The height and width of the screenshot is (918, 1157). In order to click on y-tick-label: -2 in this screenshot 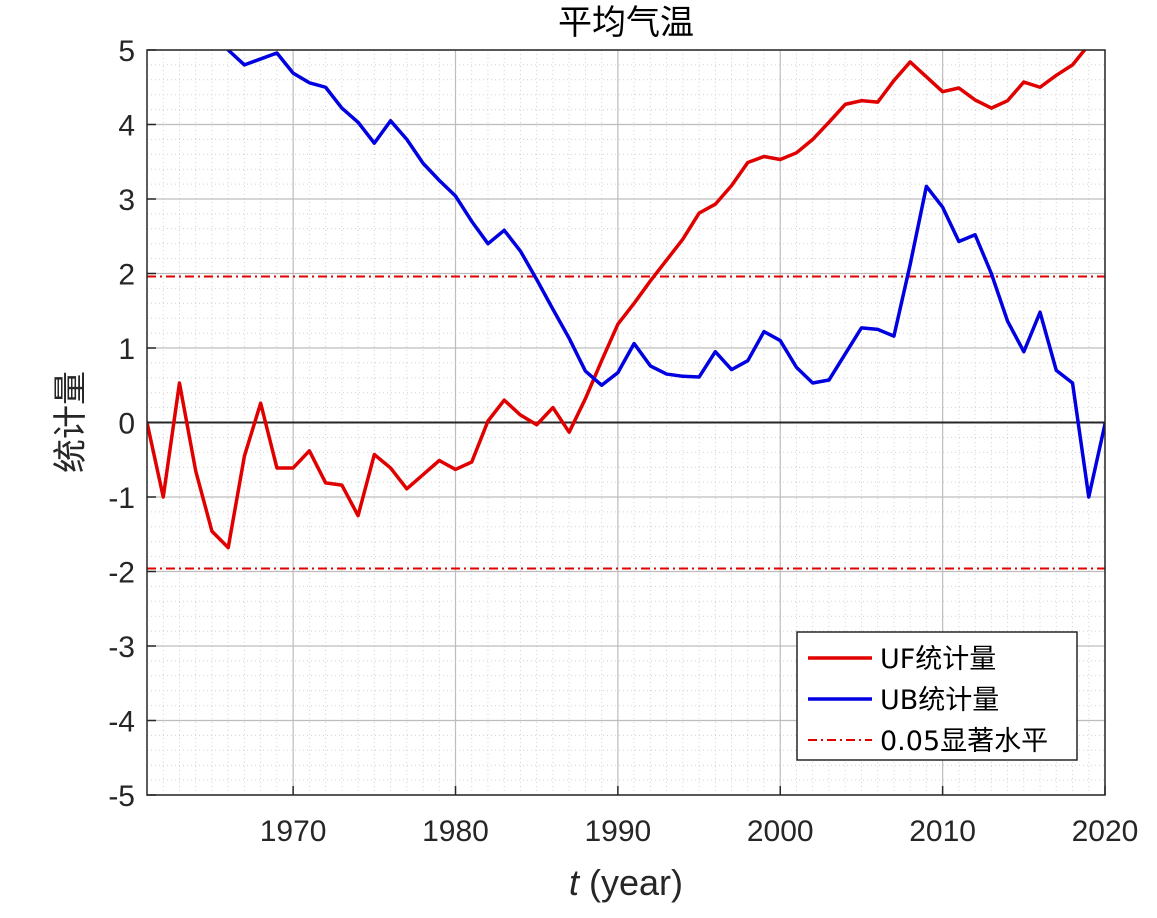, I will do `click(121, 573)`.